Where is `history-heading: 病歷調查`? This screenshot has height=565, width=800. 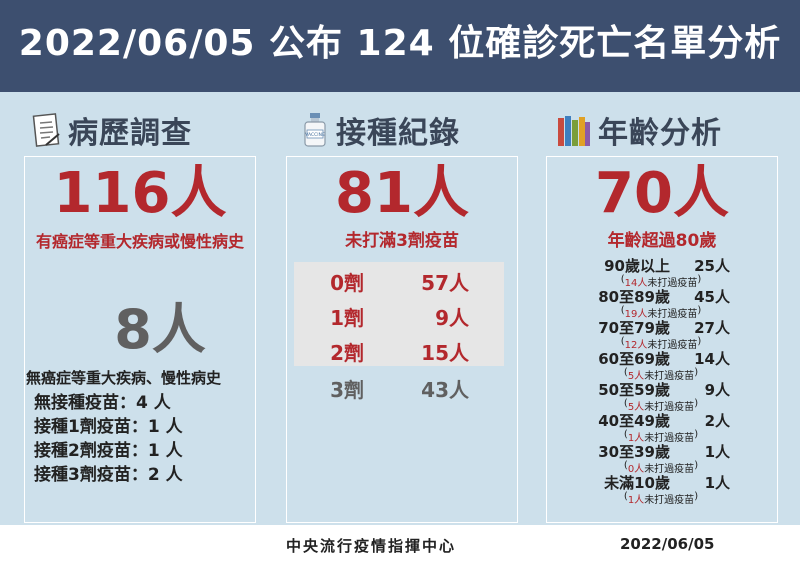 history-heading: 病歷調查 is located at coordinates (112, 130).